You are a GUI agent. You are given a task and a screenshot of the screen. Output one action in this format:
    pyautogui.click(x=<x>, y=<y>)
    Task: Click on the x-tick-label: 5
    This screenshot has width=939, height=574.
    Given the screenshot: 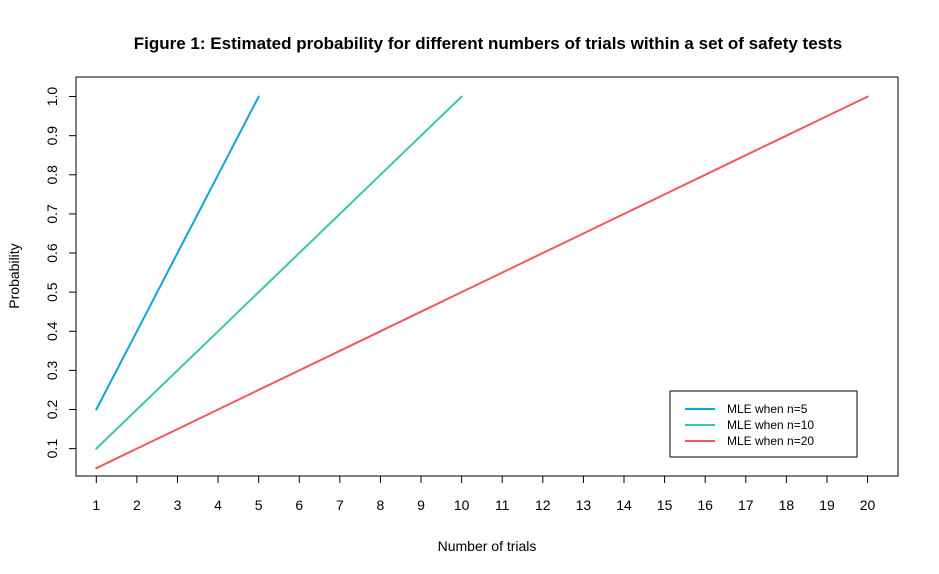 What is the action you would take?
    pyautogui.click(x=259, y=505)
    